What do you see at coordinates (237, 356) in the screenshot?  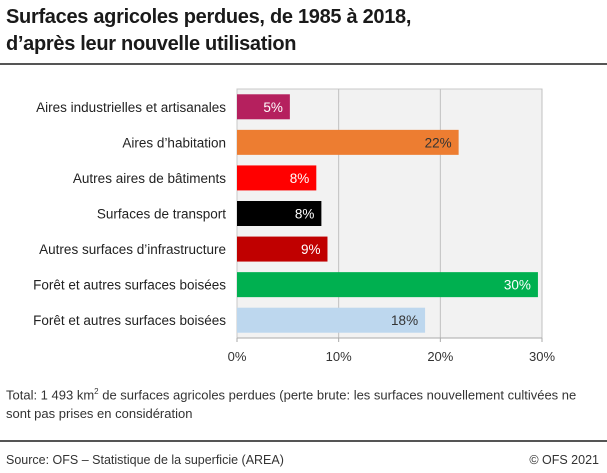 I see `x-tick-label: 0%` at bounding box center [237, 356].